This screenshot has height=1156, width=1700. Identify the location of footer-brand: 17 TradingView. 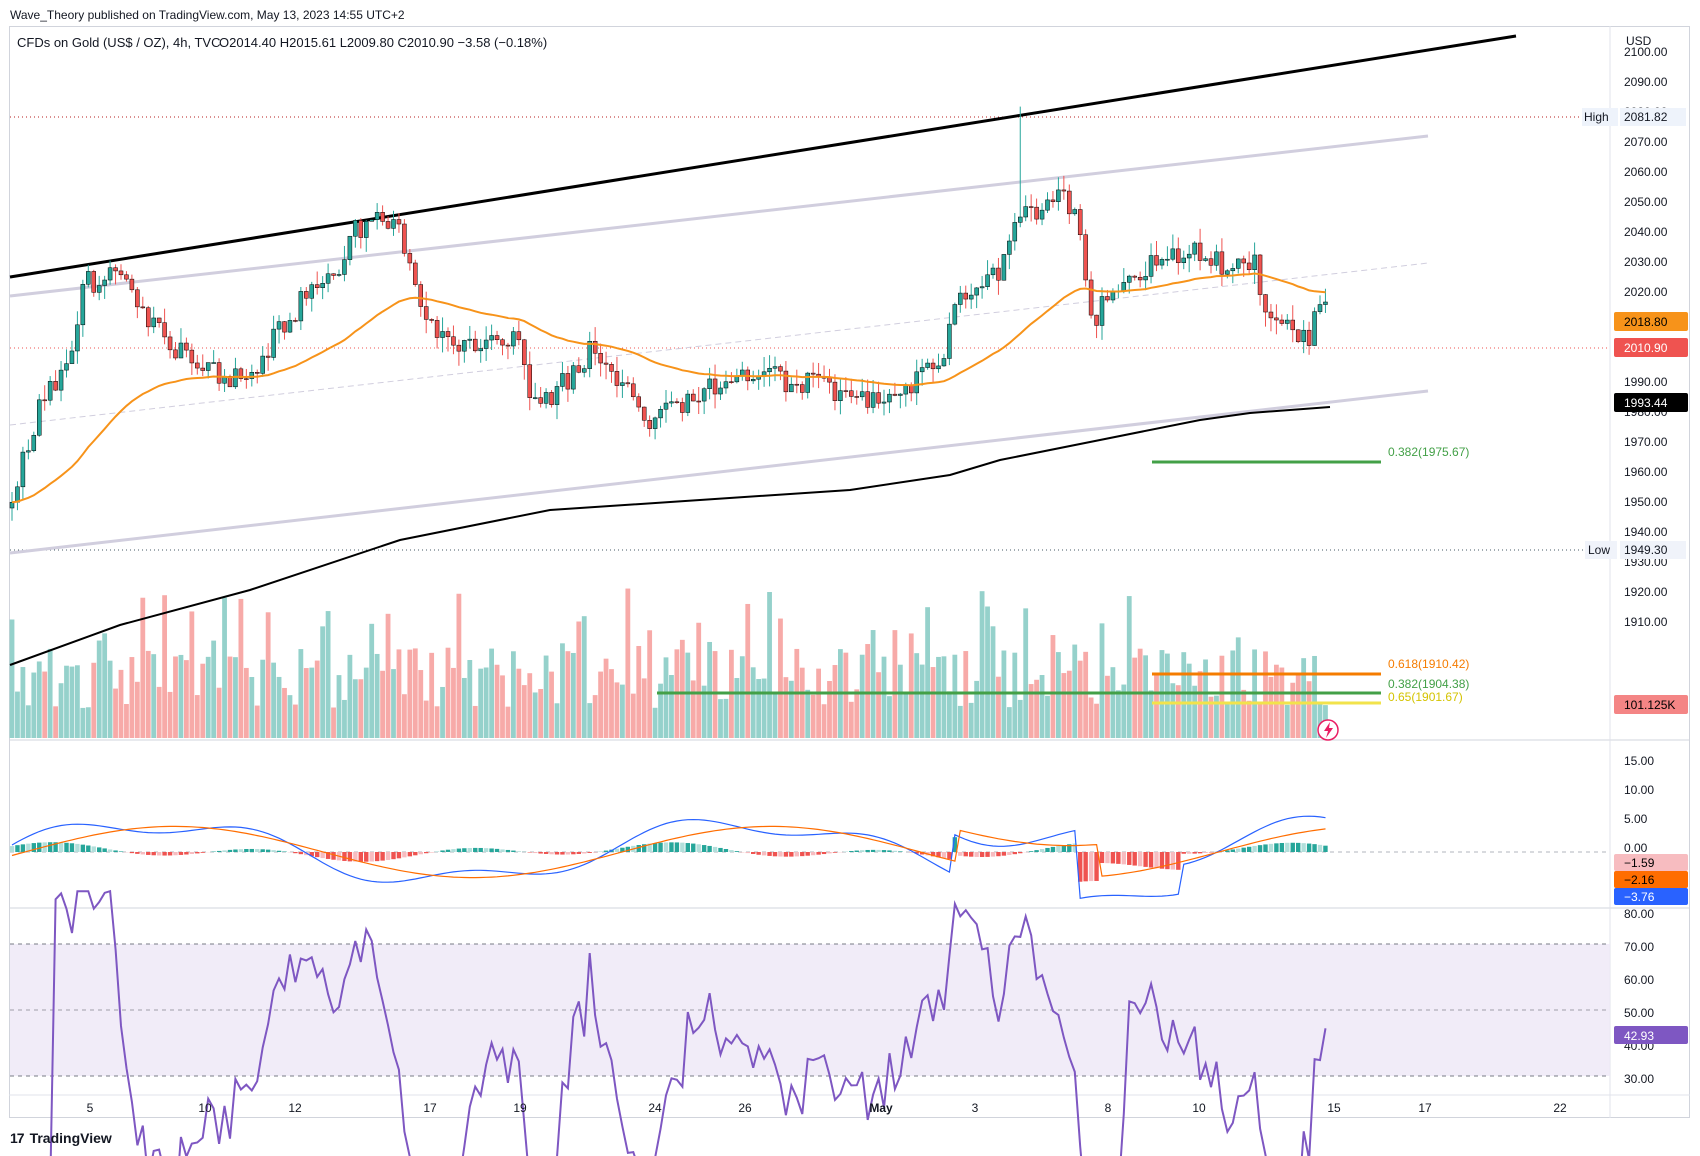
(61, 1138).